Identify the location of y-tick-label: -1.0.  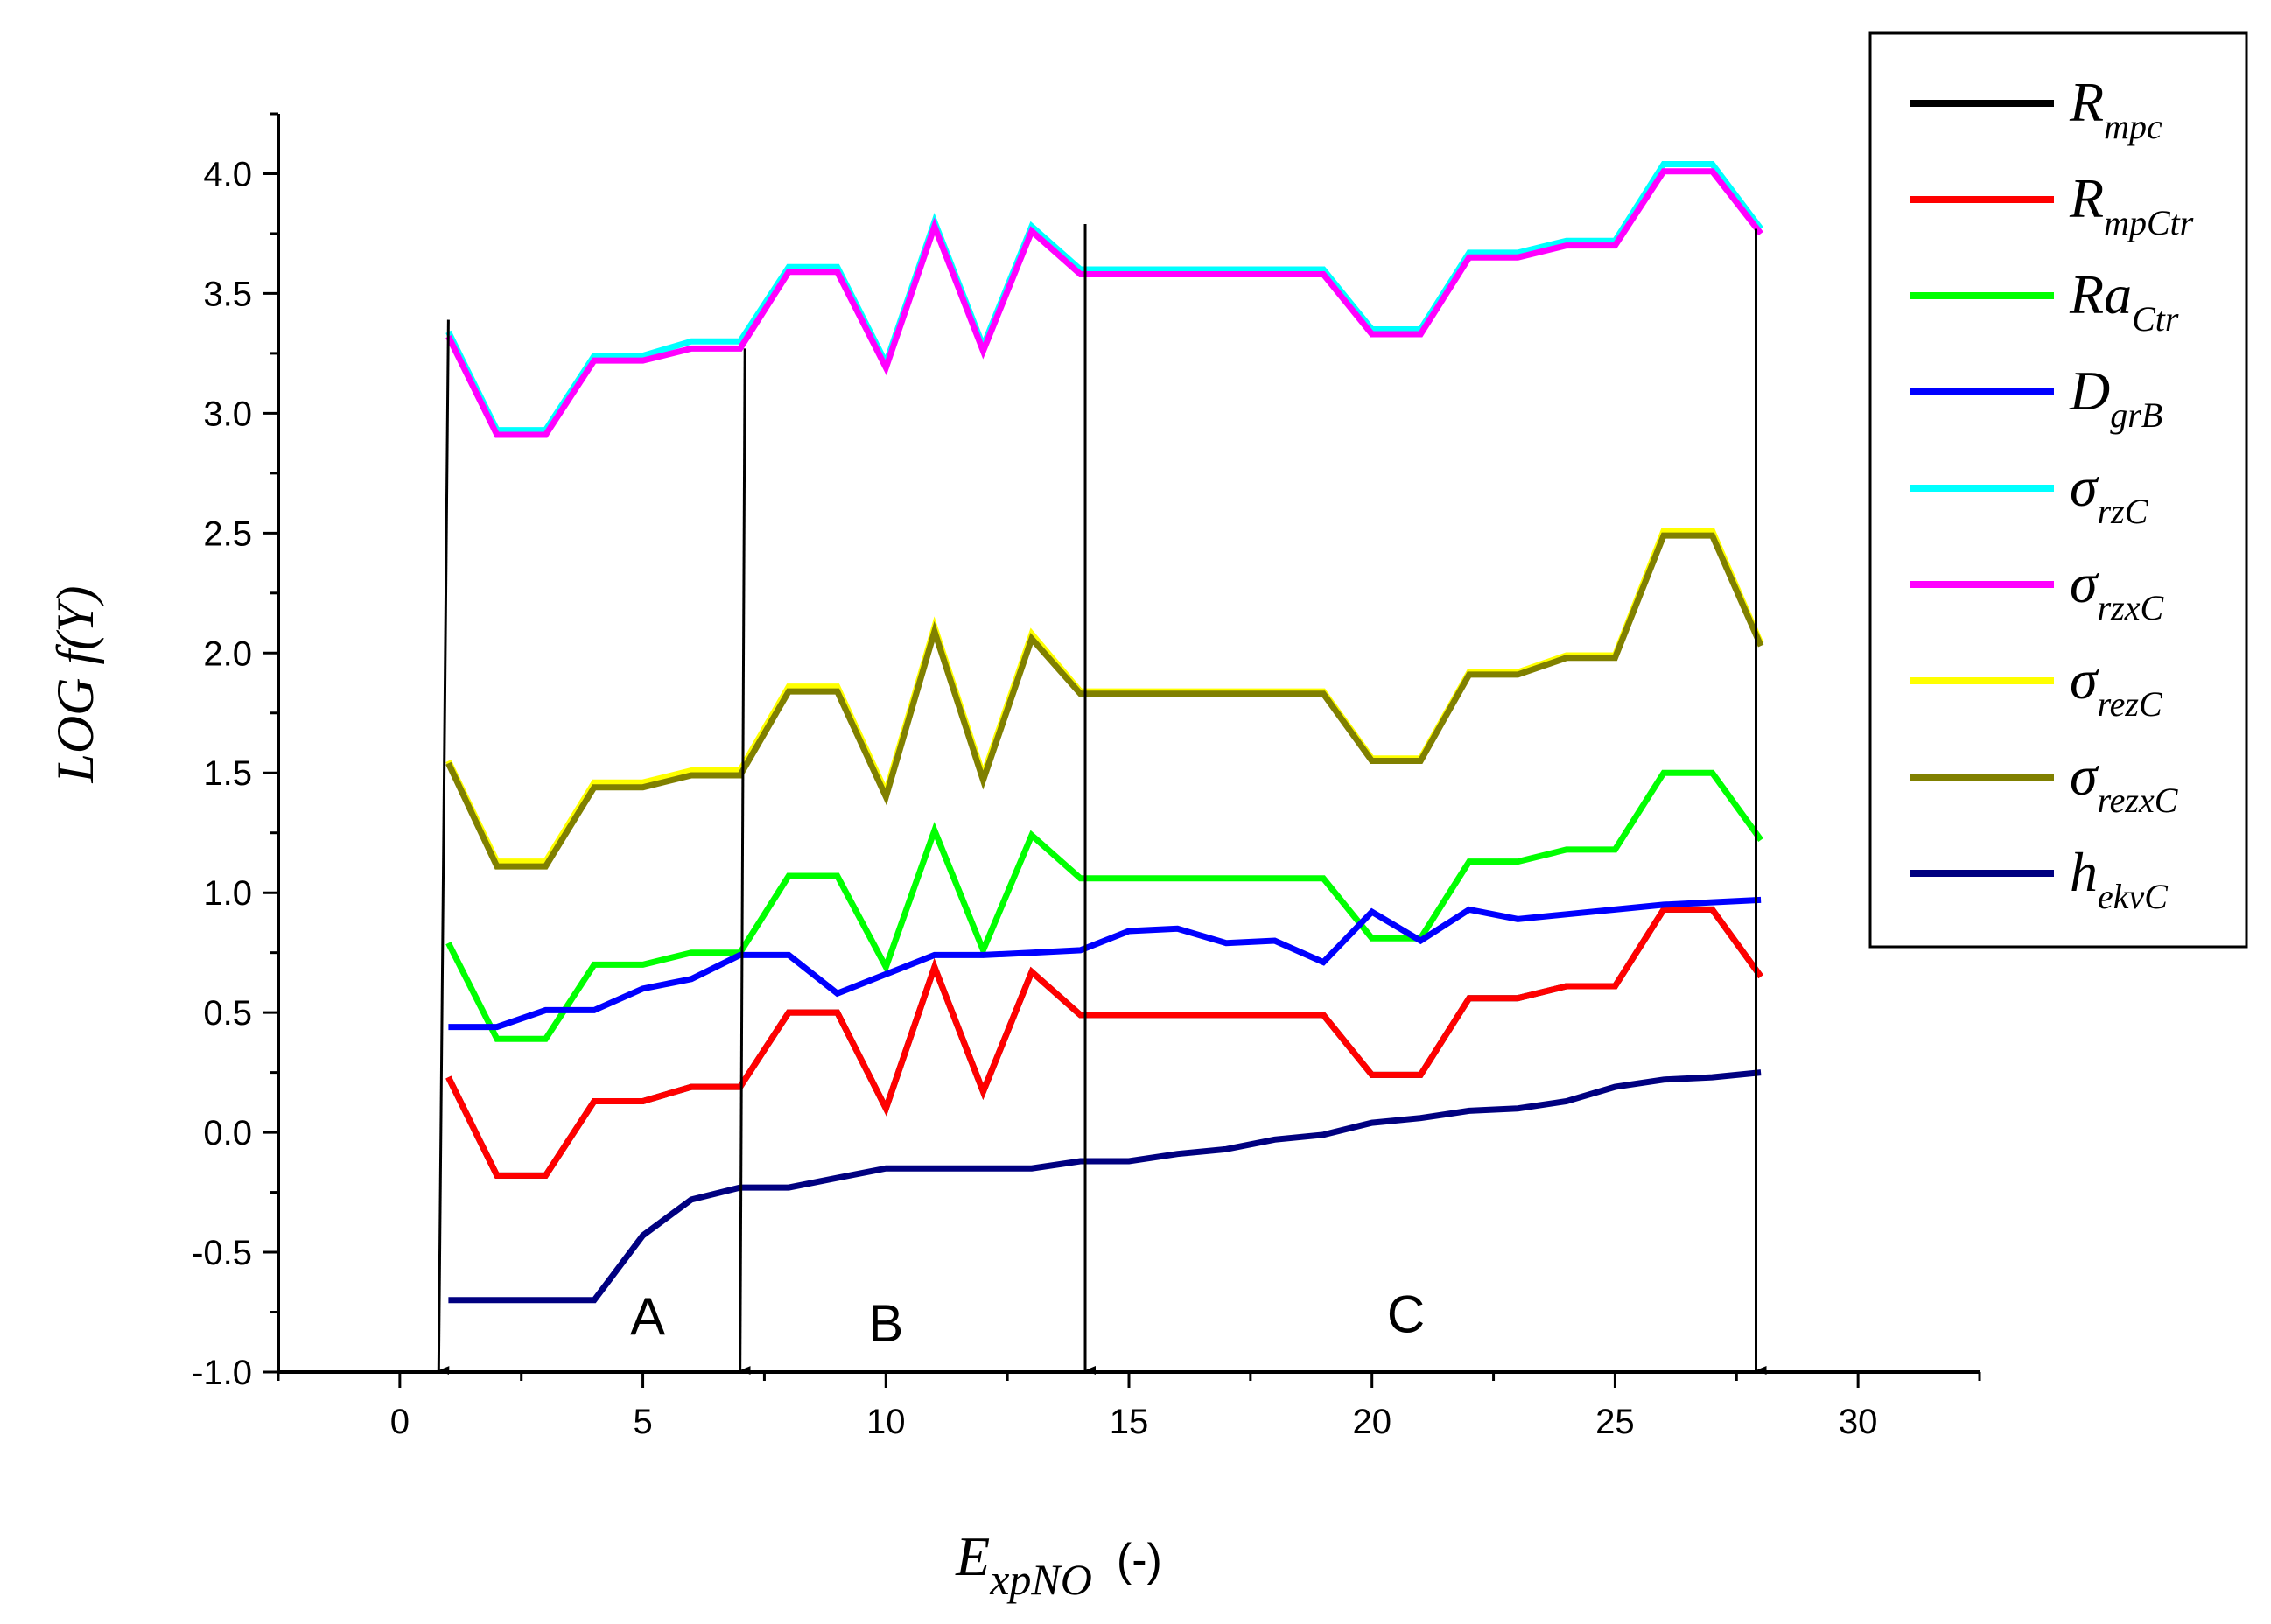
(222, 1373).